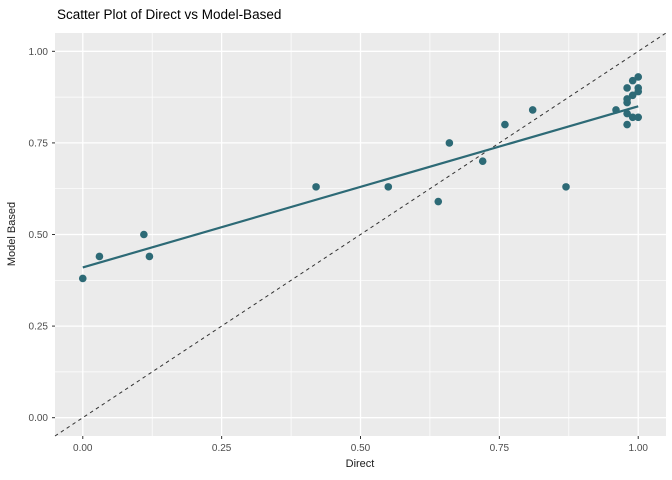 The width and height of the screenshot is (672, 480). What do you see at coordinates (39, 418) in the screenshot?
I see `y-tick-label: 0.00` at bounding box center [39, 418].